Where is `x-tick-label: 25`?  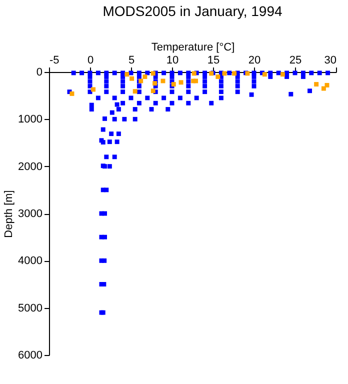 x-tick-label: 25 is located at coordinates (295, 60).